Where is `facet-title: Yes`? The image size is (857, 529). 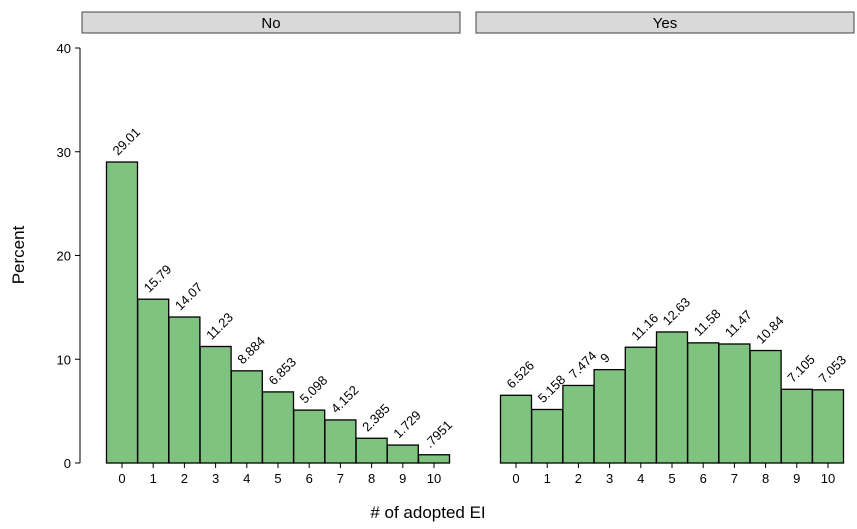 facet-title: Yes is located at coordinates (665, 23).